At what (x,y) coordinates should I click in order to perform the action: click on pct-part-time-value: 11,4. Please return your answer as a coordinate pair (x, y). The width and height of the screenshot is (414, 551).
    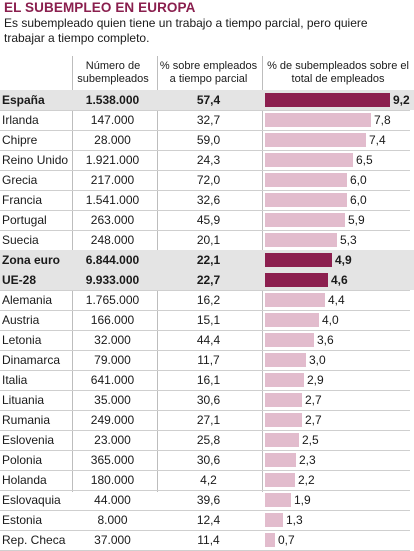
    Looking at the image, I should click on (208, 540).